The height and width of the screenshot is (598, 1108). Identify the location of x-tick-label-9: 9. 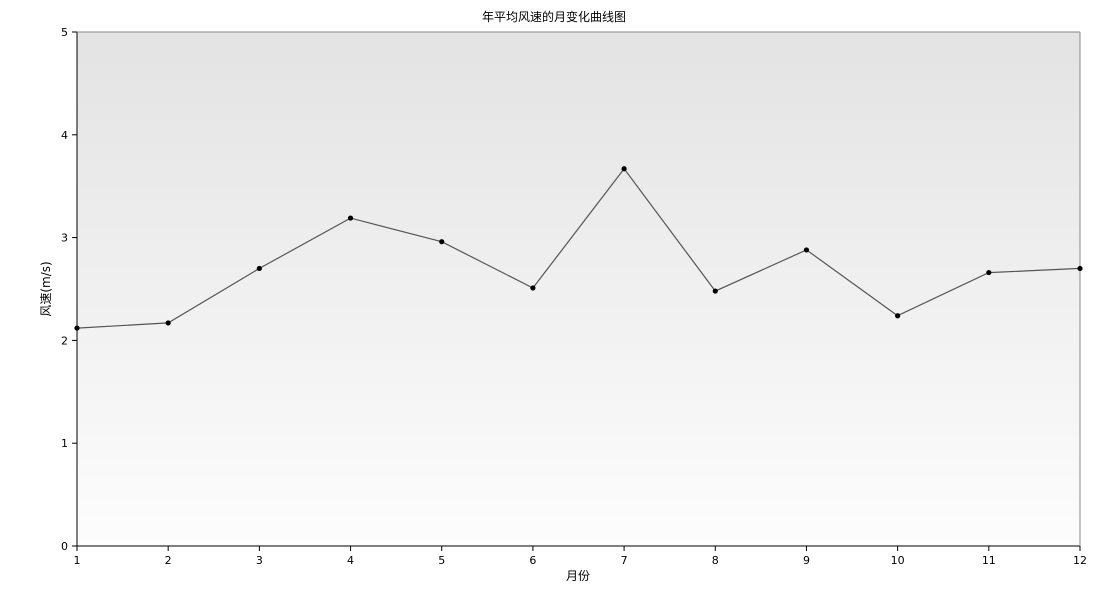
(806, 560).